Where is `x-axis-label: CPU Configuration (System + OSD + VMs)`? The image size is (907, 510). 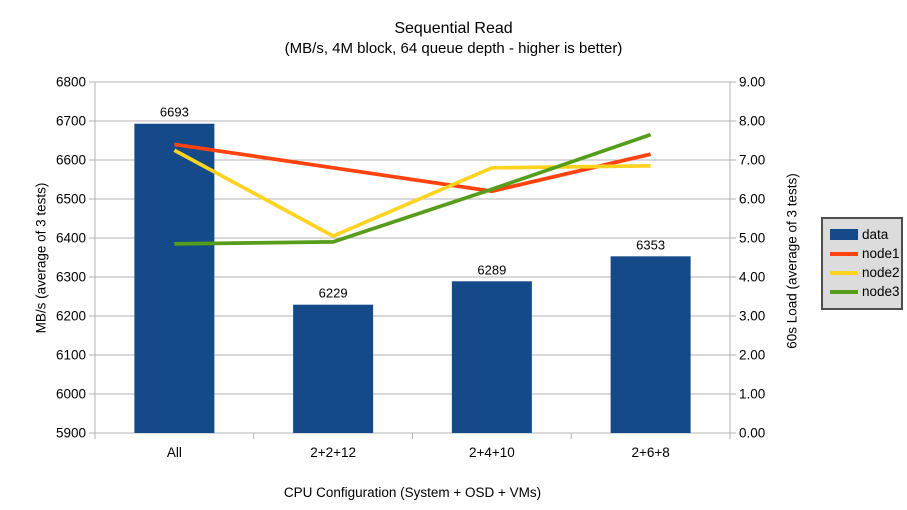
x-axis-label: CPU Configuration (System + OSD + VMs) is located at coordinates (412, 492).